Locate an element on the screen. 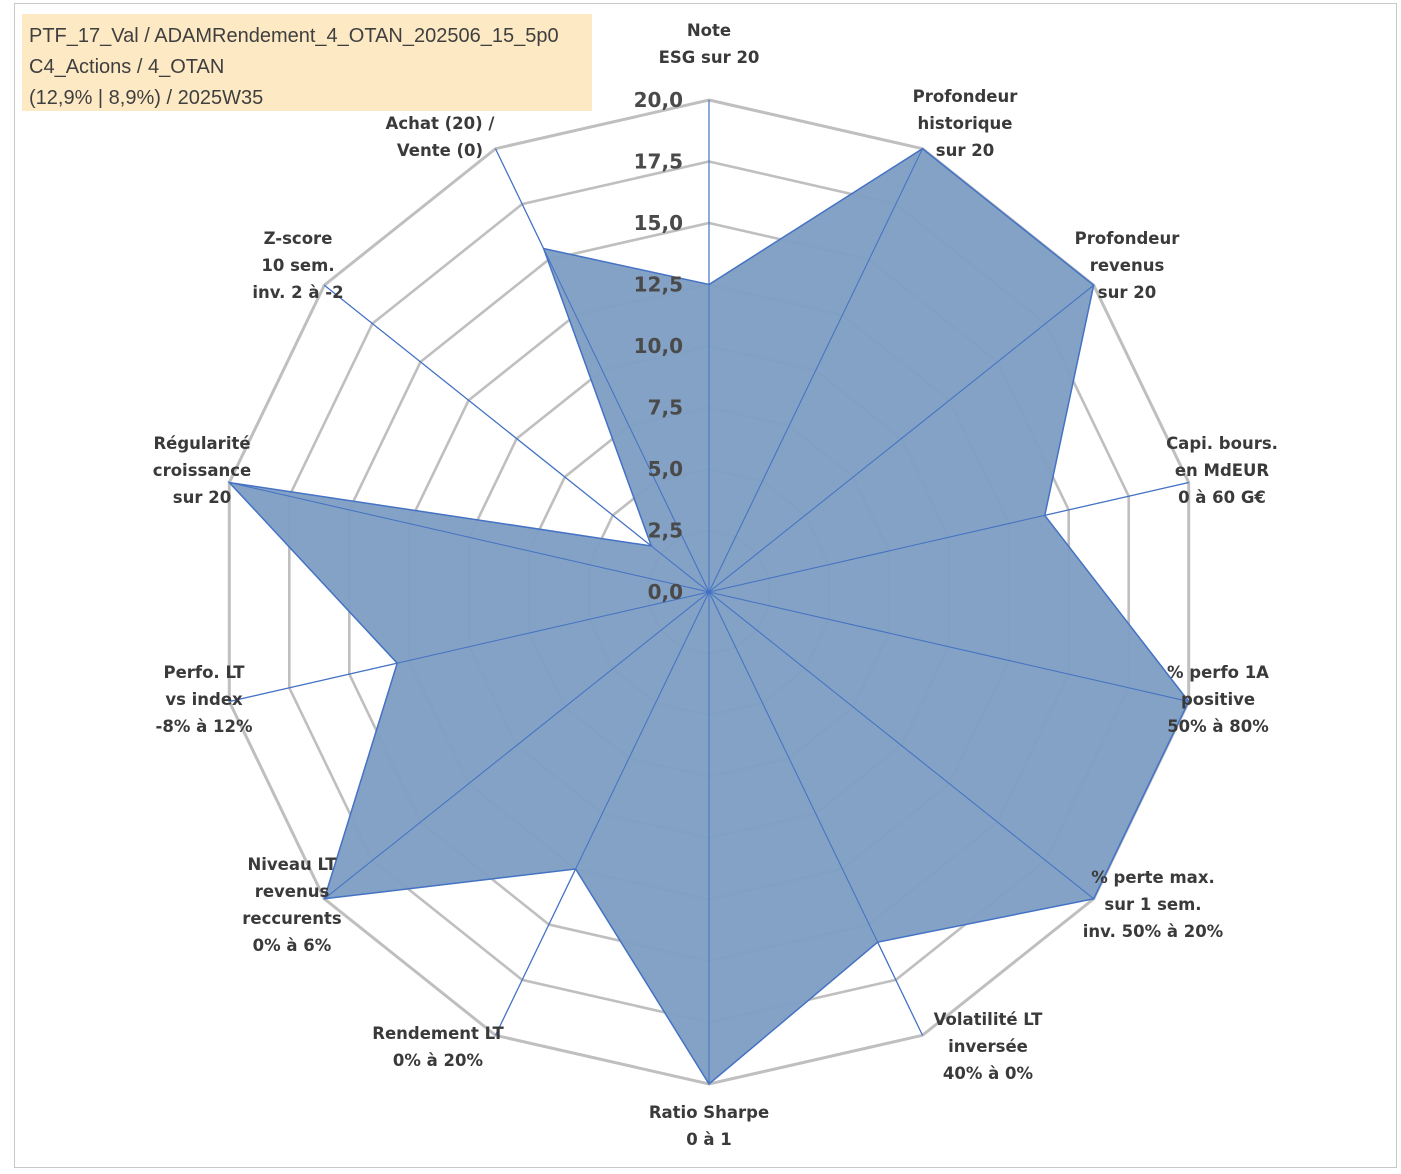  axis-label-7: Volatilité LT inversée 40% à 0% is located at coordinates (988, 1046).